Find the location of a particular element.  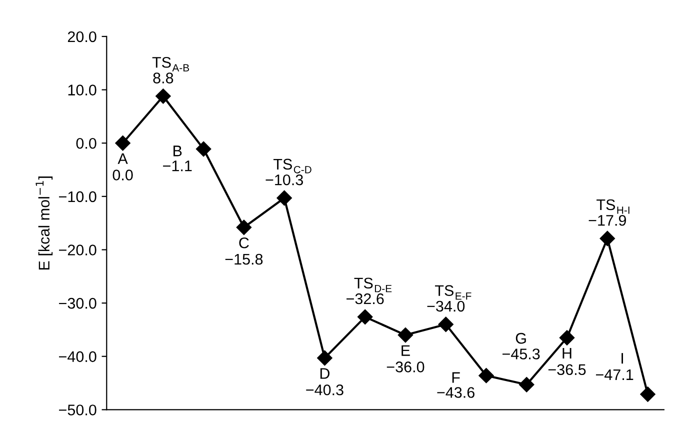

text: −36.0 is located at coordinates (405, 367).